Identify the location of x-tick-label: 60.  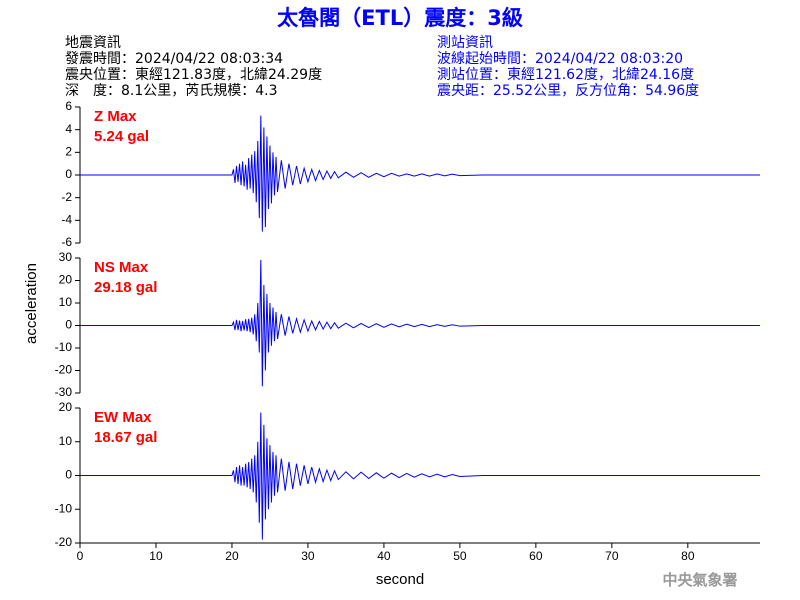
(536, 556).